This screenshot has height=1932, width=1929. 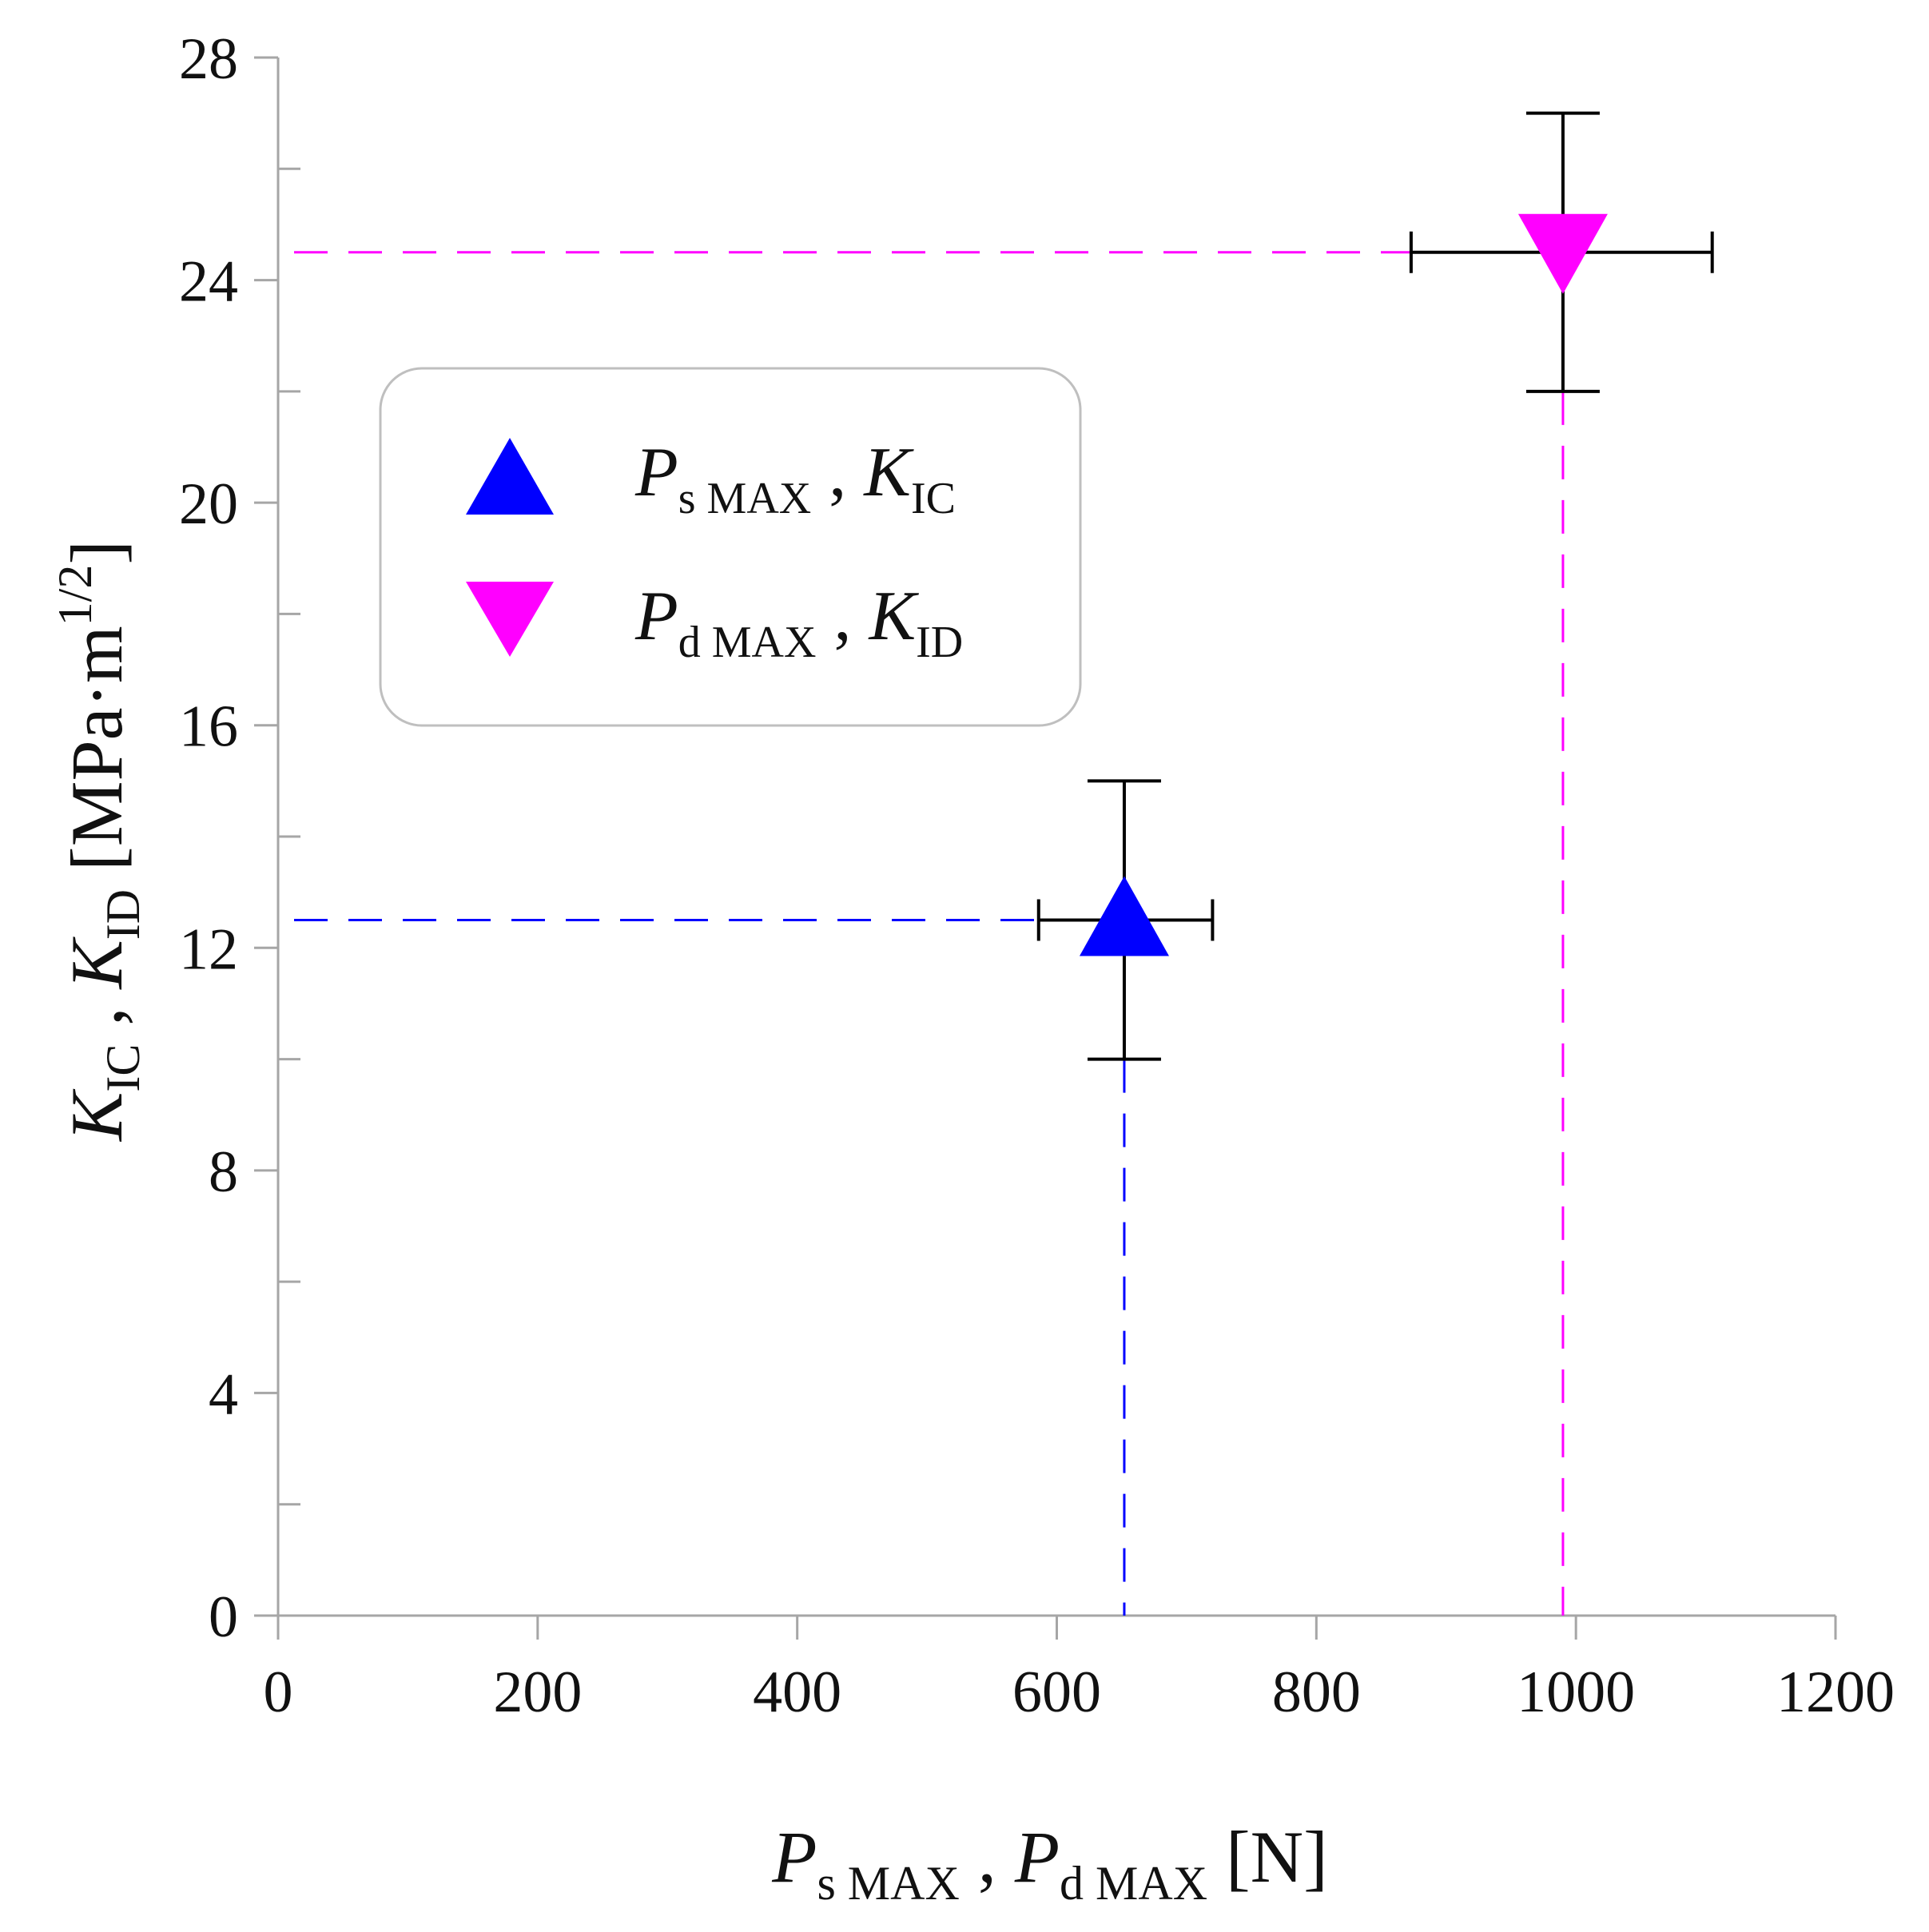 I want to click on x-tick-label: 800, so click(x=1316, y=1692).